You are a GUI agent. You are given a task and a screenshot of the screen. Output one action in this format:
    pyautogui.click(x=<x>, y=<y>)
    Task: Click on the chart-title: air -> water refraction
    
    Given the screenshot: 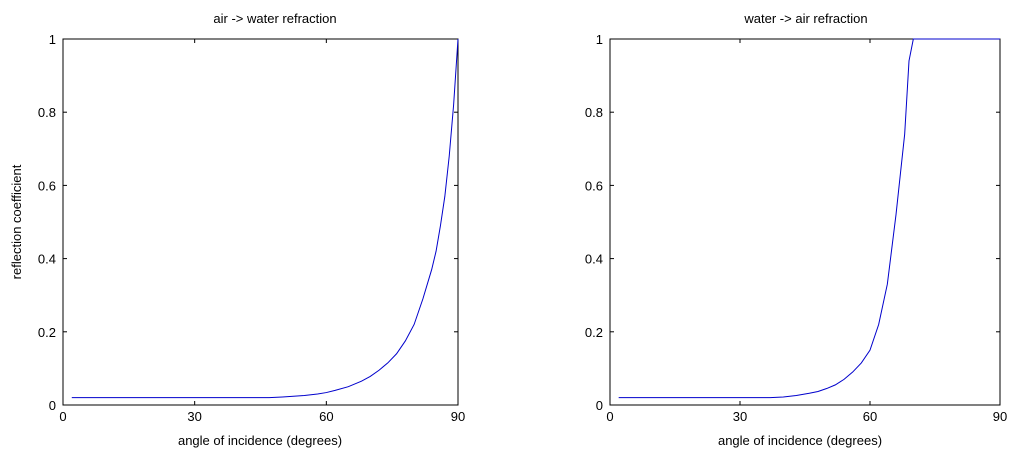 What is the action you would take?
    pyautogui.click(x=274, y=18)
    